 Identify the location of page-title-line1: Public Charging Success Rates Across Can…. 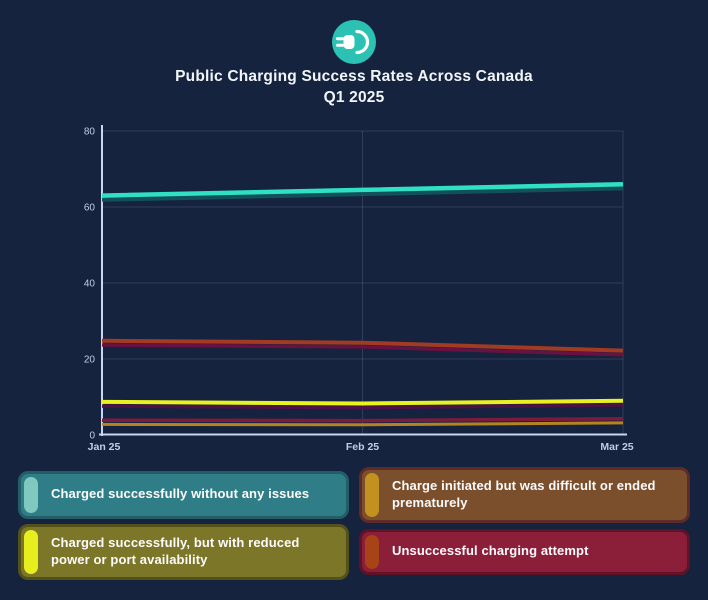
(354, 76).